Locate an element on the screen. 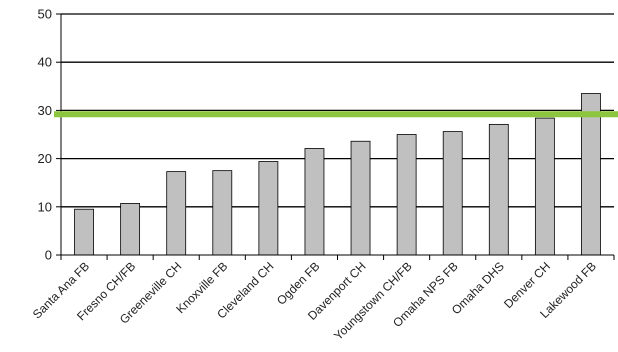  y-tick-label-20: 20 is located at coordinates (45, 158).